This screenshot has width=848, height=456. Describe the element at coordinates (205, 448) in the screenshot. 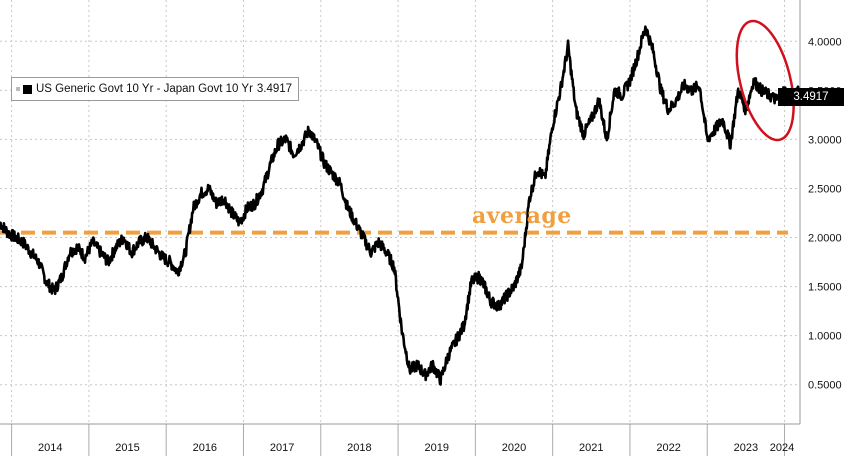

I see `x-tick-label: 2016` at that location.